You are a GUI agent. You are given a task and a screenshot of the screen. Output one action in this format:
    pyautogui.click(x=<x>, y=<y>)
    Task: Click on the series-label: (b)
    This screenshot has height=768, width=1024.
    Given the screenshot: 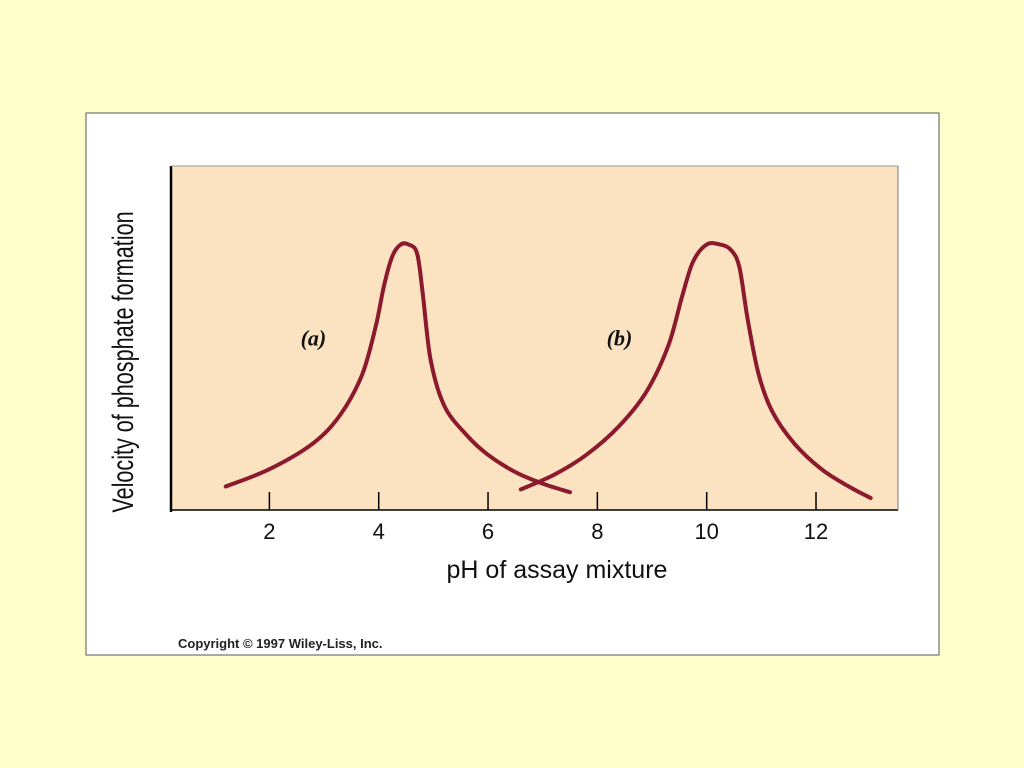 What is the action you would take?
    pyautogui.click(x=620, y=337)
    